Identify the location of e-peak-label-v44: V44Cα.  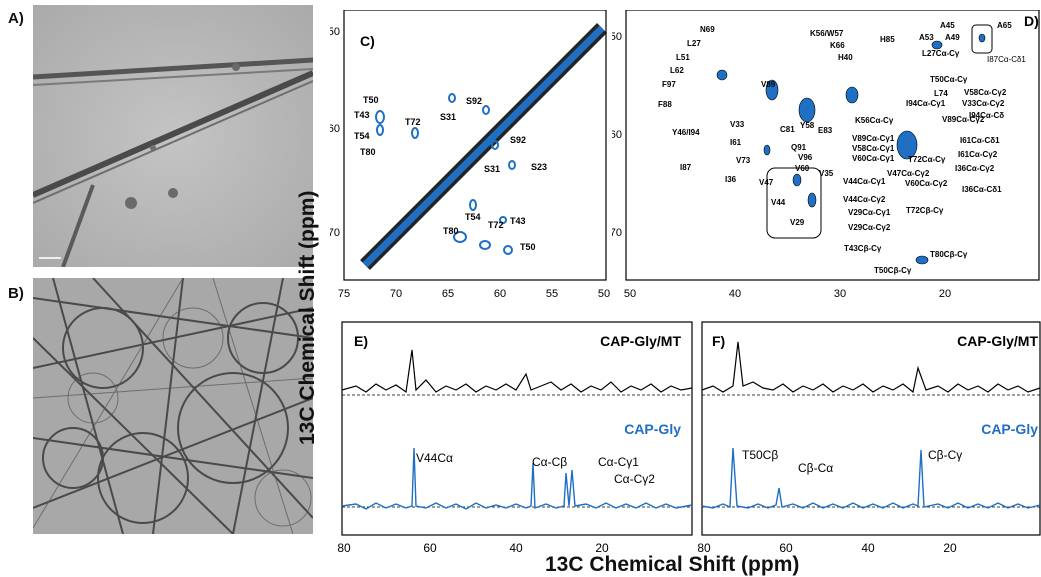
(434, 458).